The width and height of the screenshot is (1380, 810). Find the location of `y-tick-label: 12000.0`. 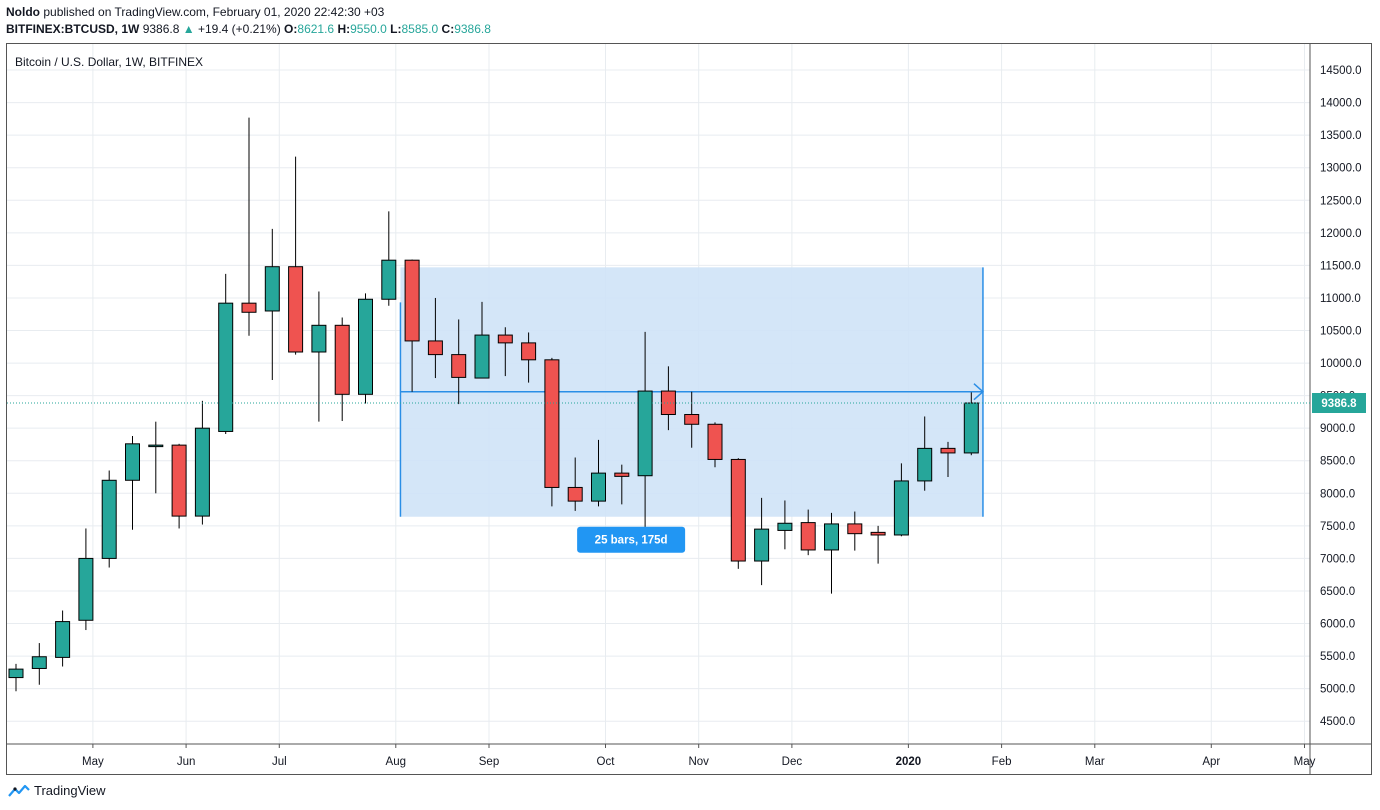

y-tick-label: 12000.0 is located at coordinates (1341, 234).